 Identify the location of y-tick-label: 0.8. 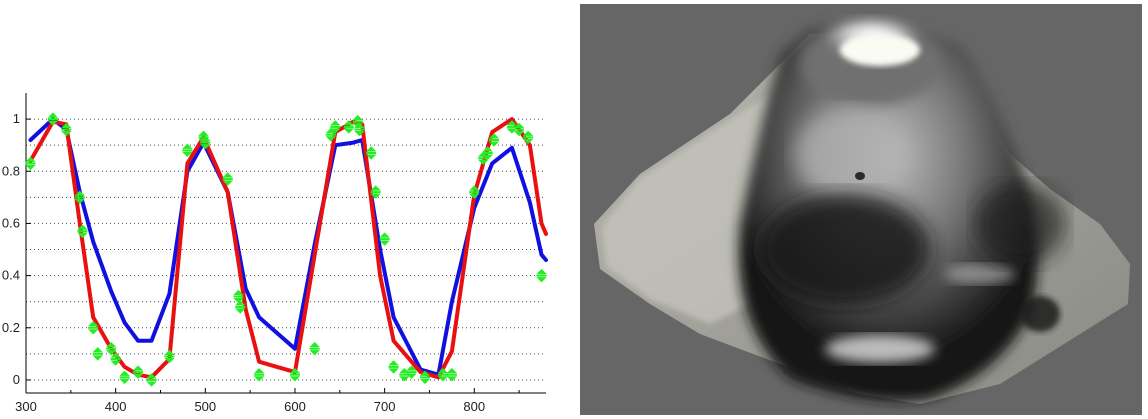
(11, 170).